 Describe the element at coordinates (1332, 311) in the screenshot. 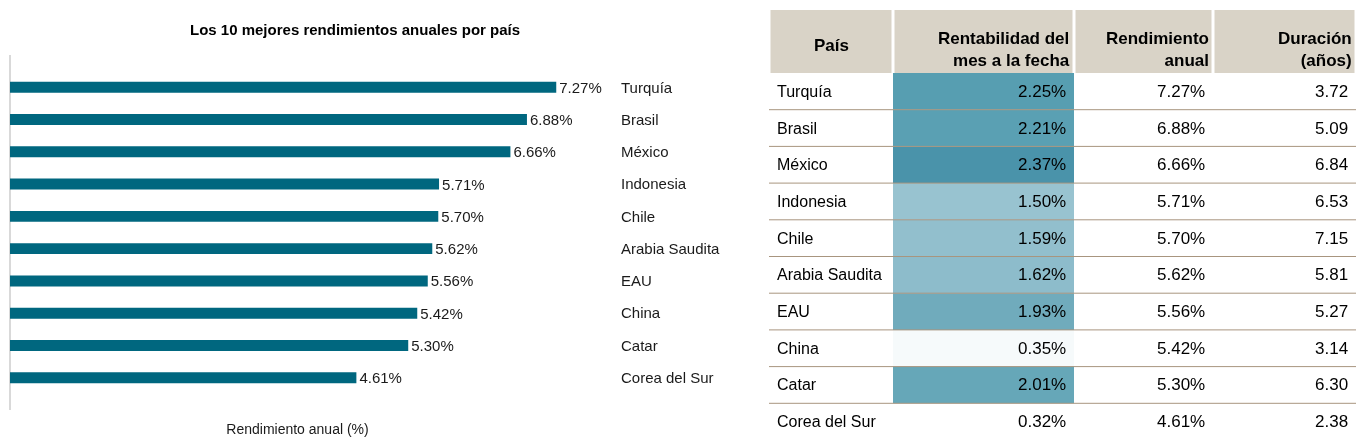

I see `data-label: 5.27` at that location.